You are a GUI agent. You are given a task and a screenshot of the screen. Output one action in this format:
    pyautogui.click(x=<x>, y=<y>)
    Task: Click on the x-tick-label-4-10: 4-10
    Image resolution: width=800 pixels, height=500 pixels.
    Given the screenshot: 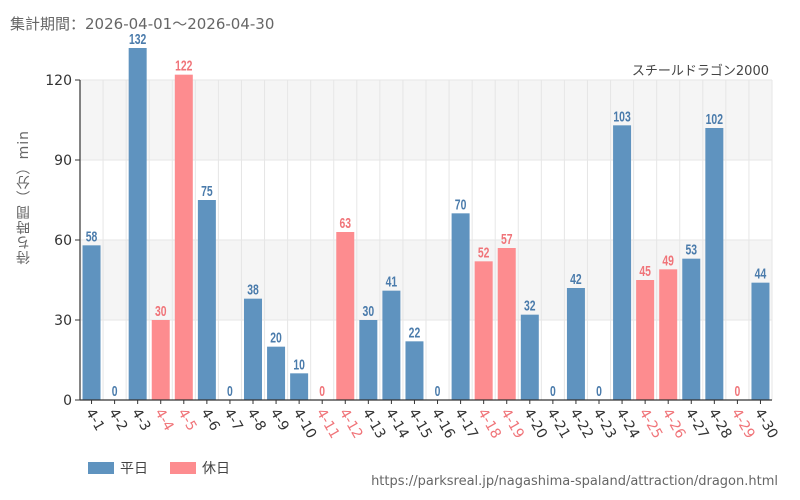 What is the action you would take?
    pyautogui.click(x=305, y=424)
    